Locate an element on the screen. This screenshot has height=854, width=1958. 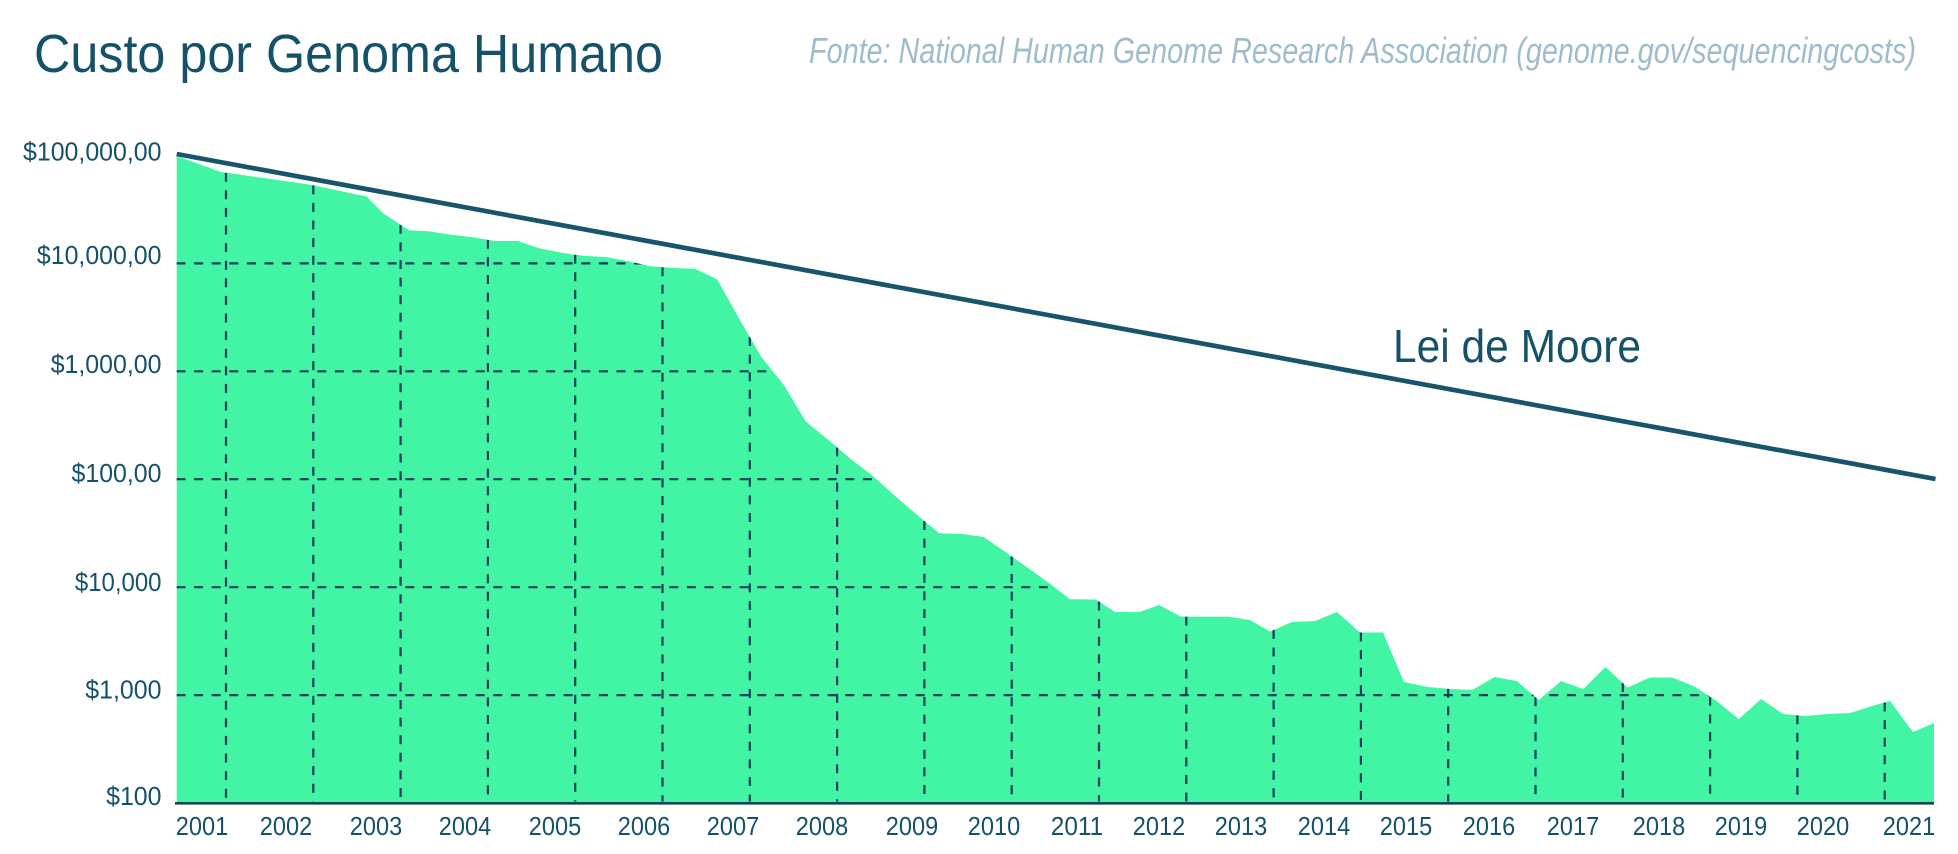
svg-text: Custo por Genoma Humano is located at coordinates (348, 54).